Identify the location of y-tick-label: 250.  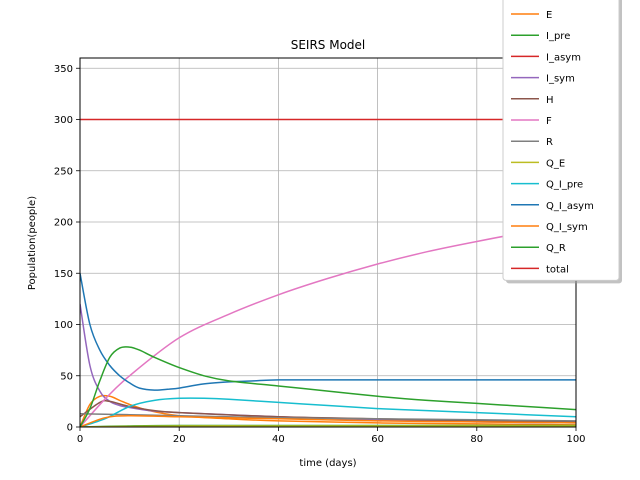
(63, 171).